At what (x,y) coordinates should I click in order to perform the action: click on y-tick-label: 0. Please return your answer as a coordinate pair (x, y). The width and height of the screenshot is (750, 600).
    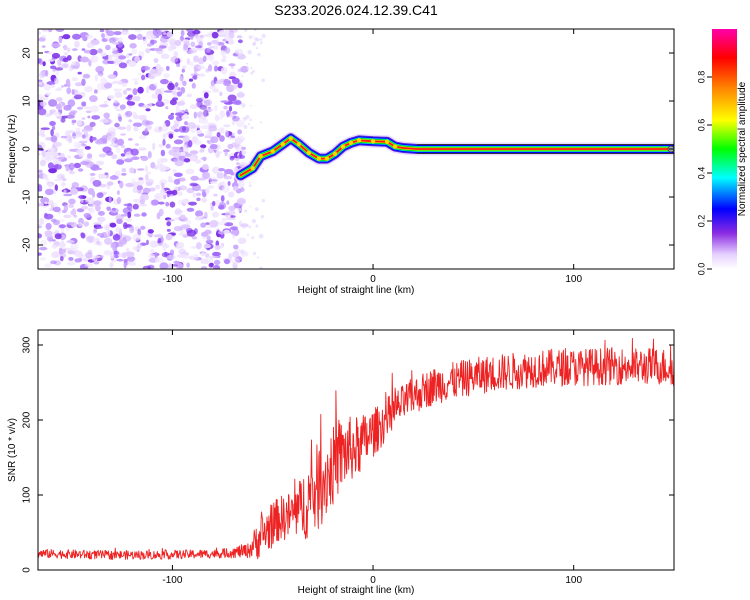
    Looking at the image, I should click on (27, 149).